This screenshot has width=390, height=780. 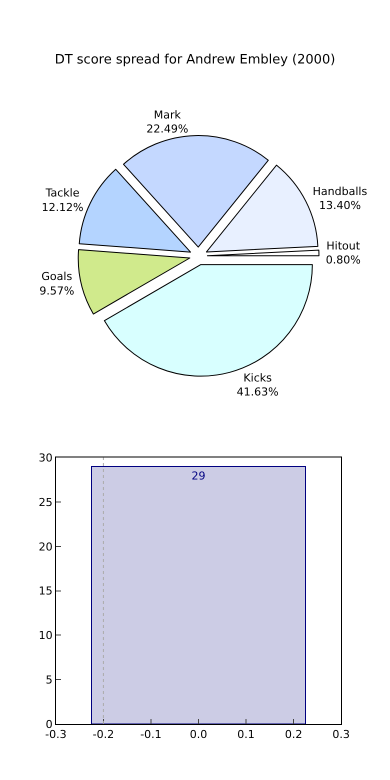 I want to click on slice-label: Hitout, so click(x=343, y=245).